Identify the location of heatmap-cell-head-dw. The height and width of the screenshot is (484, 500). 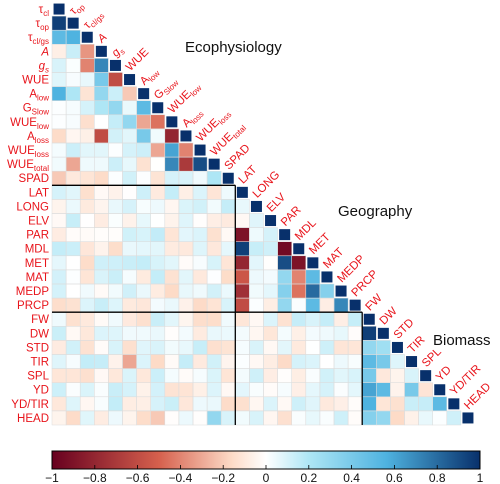
(383, 417).